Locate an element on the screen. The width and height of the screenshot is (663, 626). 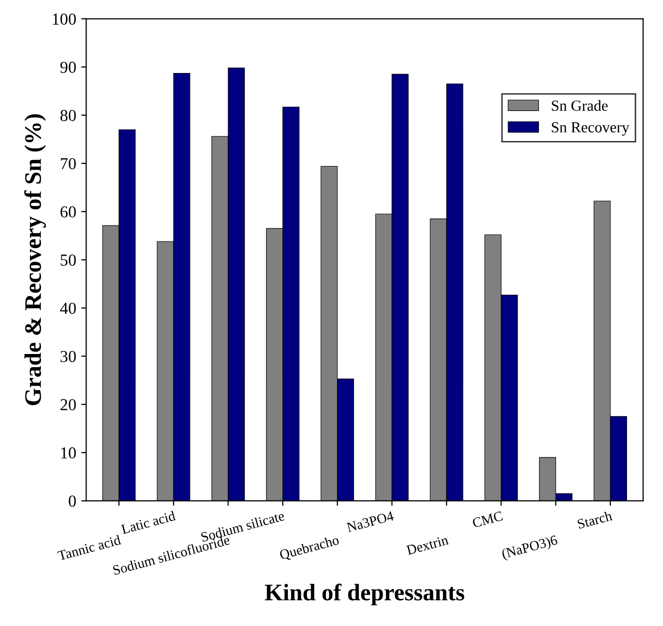
y-tick-label: 50 is located at coordinates (68, 260).